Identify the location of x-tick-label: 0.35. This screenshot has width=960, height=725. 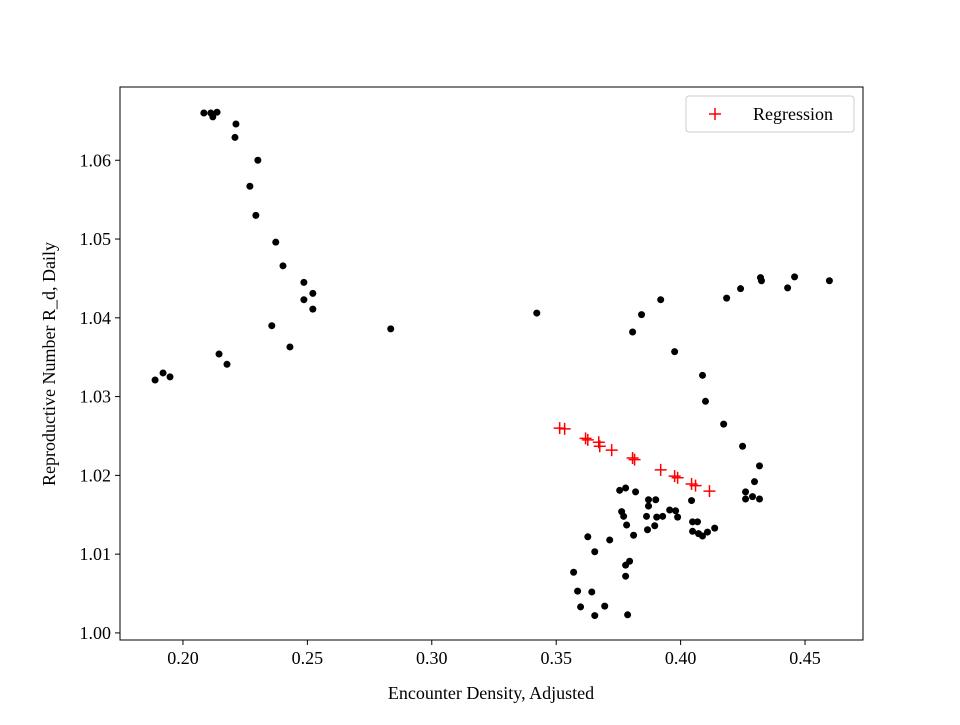
(556, 658).